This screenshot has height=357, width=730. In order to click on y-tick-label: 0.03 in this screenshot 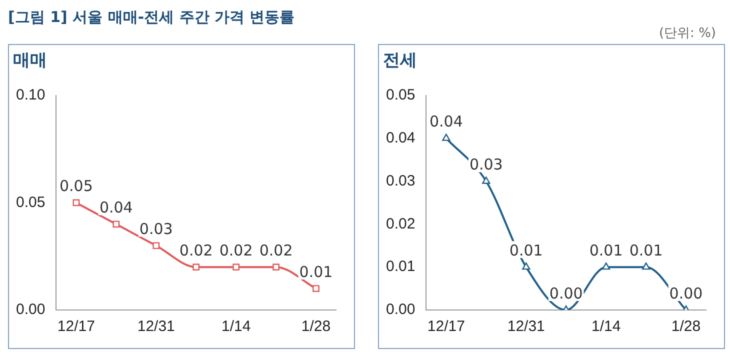, I will do `click(401, 181)`.